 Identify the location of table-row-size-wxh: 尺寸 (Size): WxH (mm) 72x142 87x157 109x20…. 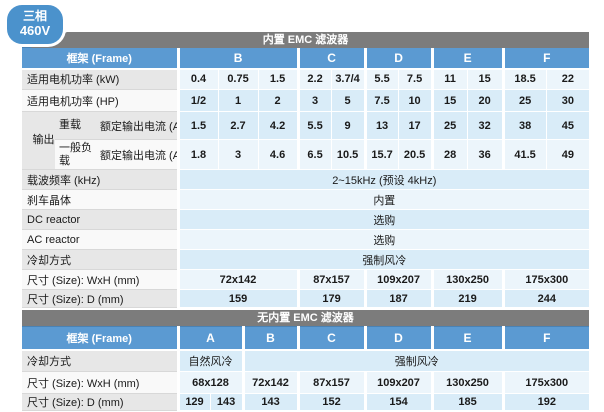
(306, 279).